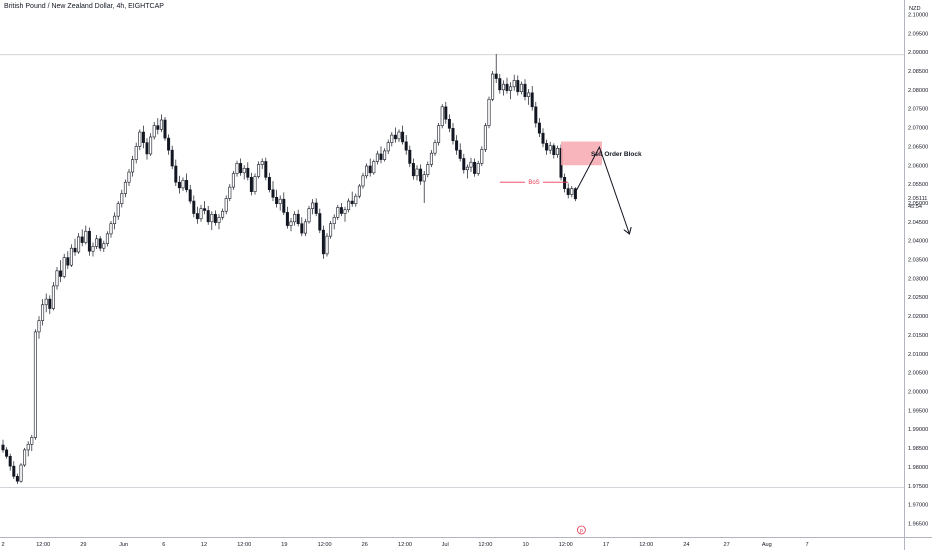 The image size is (932, 550). What do you see at coordinates (918, 374) in the screenshot?
I see `y-tick-label: 2.00500` at bounding box center [918, 374].